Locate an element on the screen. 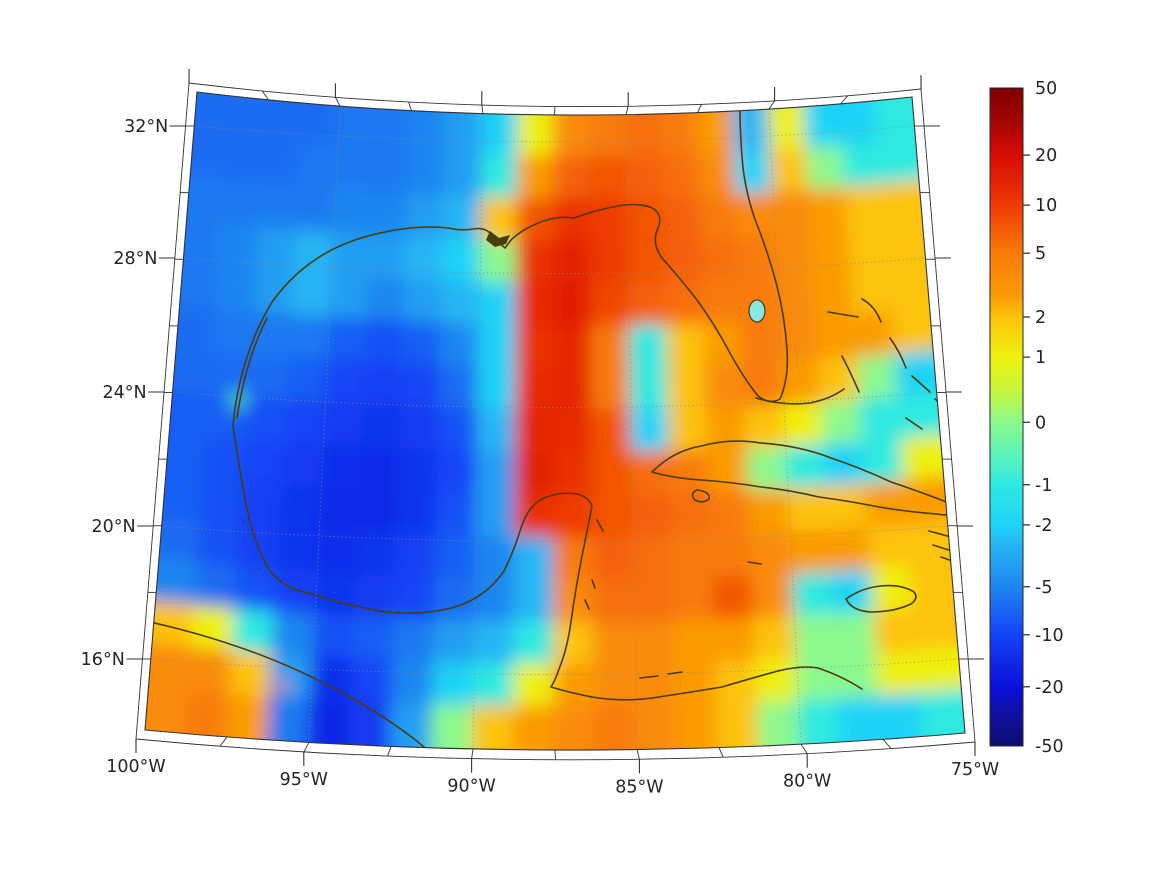 Image resolution: width=1167 pixels, height=875 pixels. colorbar-tick-label: -5 is located at coordinates (1043, 588).